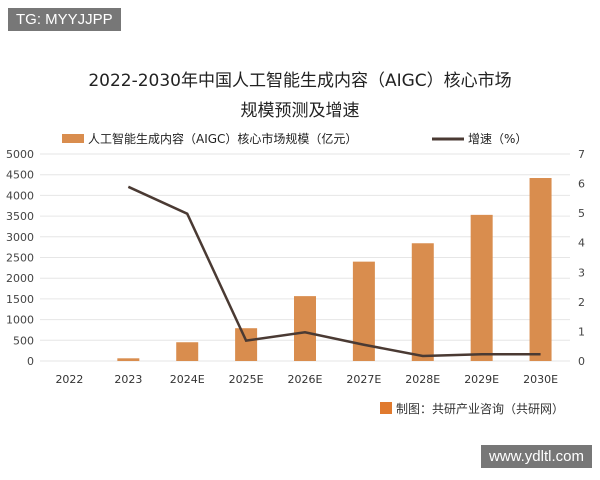 The image size is (600, 480). Describe the element at coordinates (20, 278) in the screenshot. I see `left-tick-label: 2000` at that location.